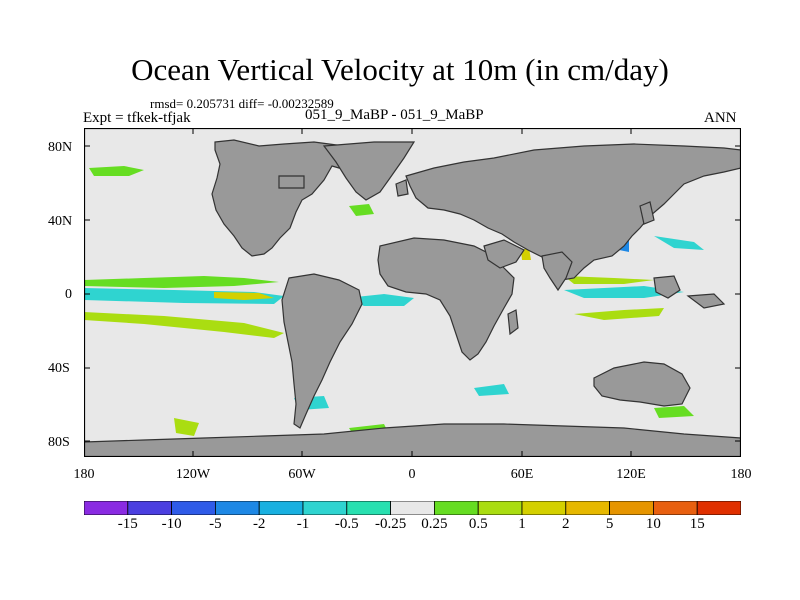 The width and height of the screenshot is (800, 600). I want to click on lon-label-180w: 180, so click(84, 474).